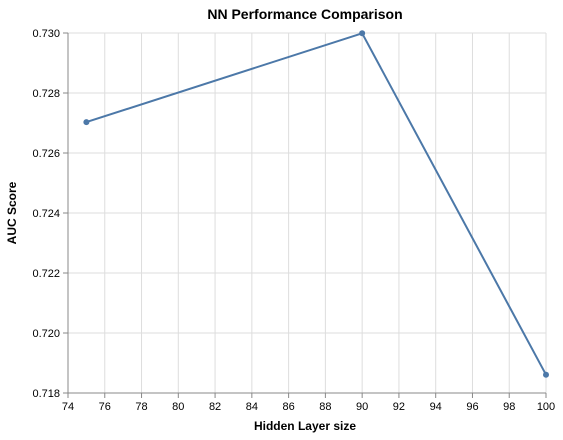 This screenshot has height=440, width=563. I want to click on x-tick-label: 100, so click(546, 407).